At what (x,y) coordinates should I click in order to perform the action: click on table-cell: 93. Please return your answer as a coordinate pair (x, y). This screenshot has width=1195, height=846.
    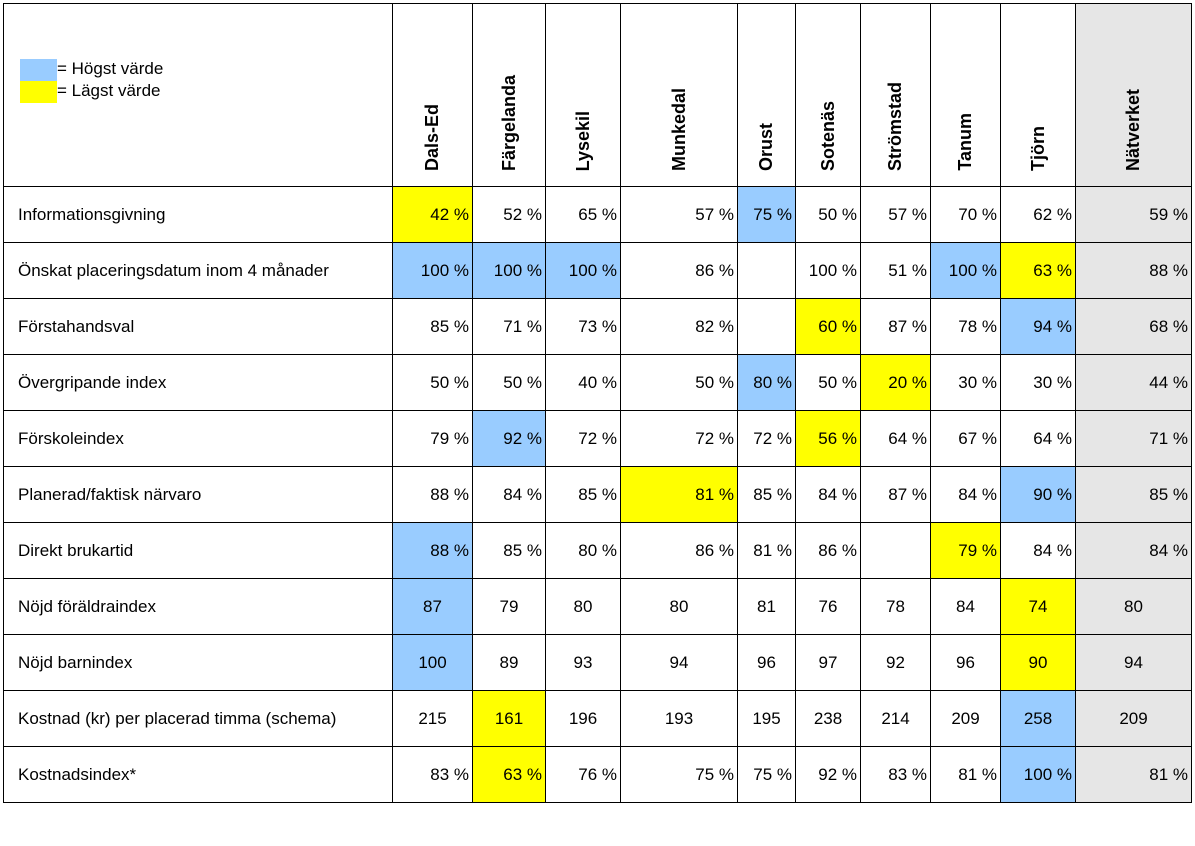
    Looking at the image, I should click on (583, 662).